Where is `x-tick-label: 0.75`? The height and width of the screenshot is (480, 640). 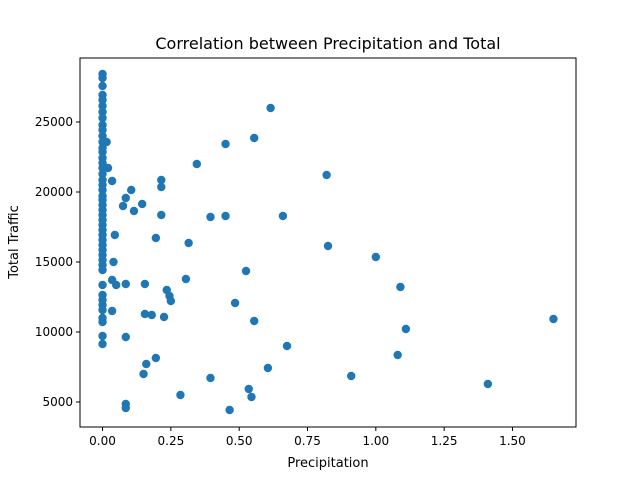 x-tick-label: 0.75 is located at coordinates (307, 441).